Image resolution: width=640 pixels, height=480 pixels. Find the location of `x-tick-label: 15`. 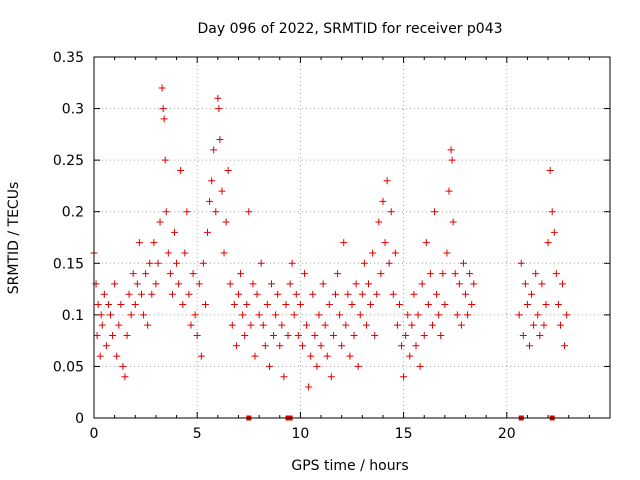

x-tick-label: 15 is located at coordinates (404, 434).